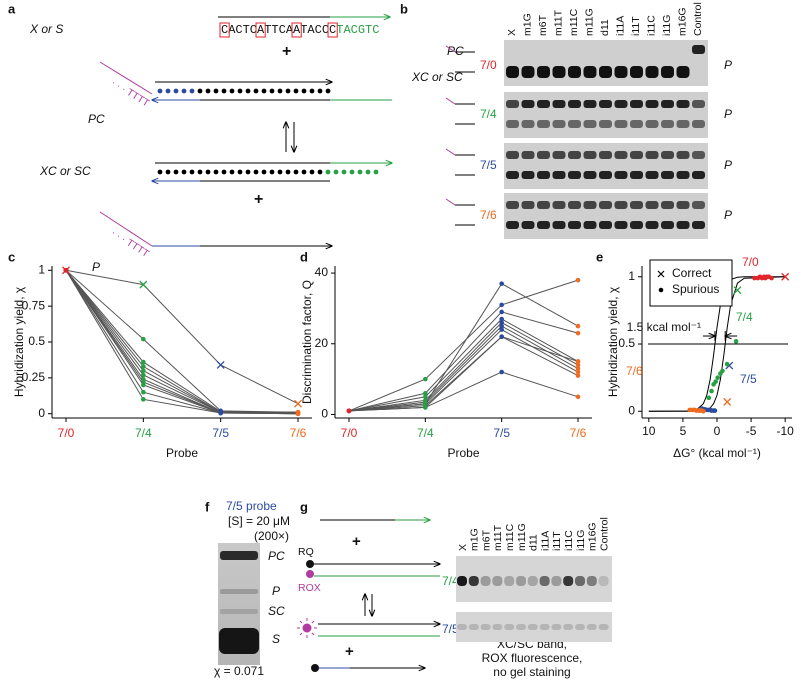  Describe the element at coordinates (581, 540) in the screenshot. I see `lane-label: i11G` at that location.